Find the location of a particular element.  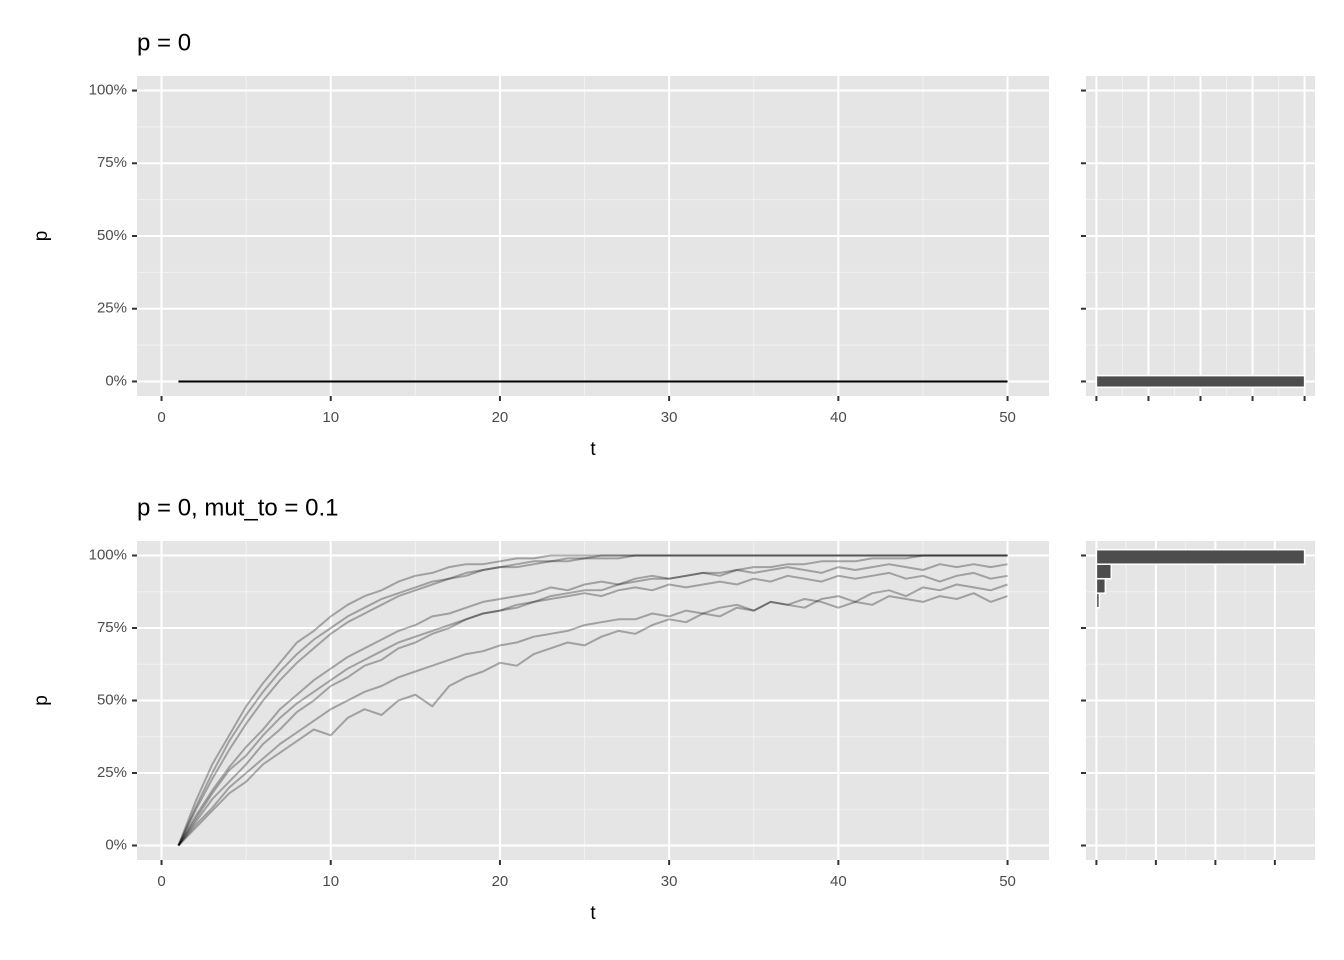

chart-title: p = 0, mut_to = 0.1 is located at coordinates (237, 507).